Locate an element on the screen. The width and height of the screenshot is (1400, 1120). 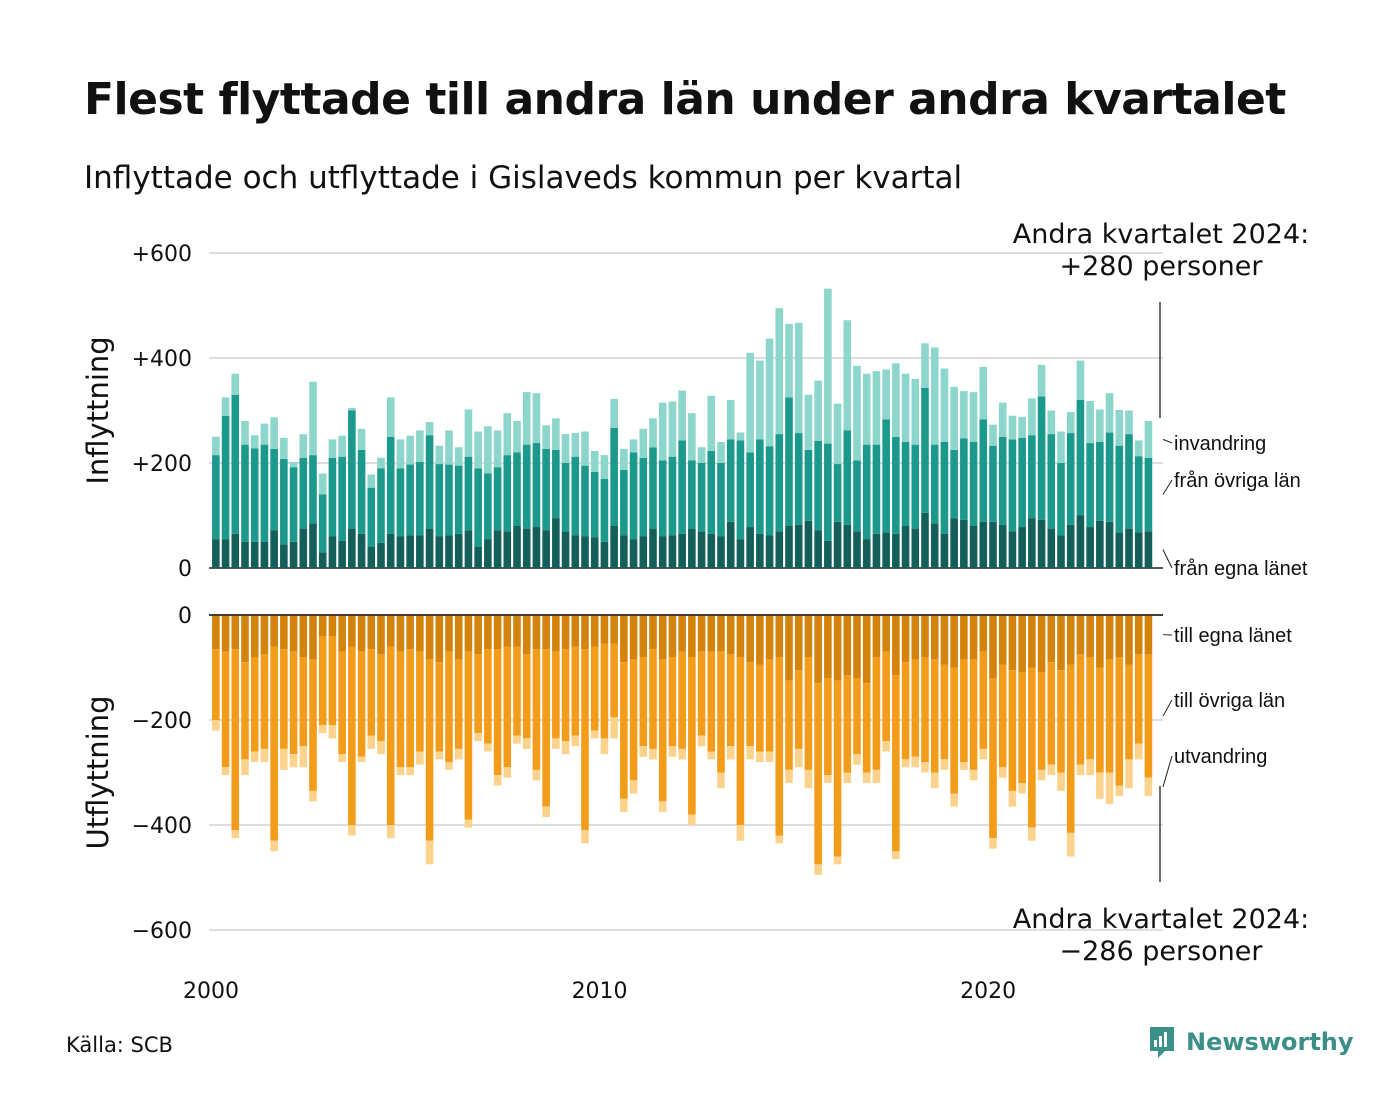
outflow-y-tick-label: −200 is located at coordinates (162, 721).